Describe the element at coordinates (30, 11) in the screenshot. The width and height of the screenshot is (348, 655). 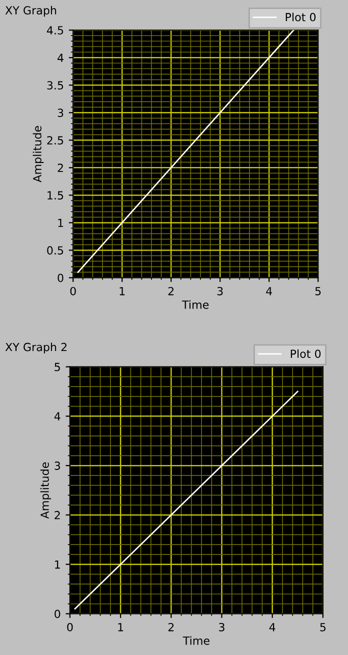
I see `chart-title: XY Graph` at that location.